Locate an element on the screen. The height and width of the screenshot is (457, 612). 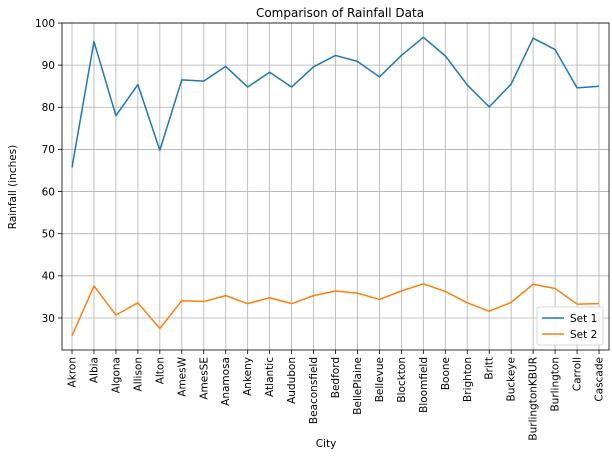
y-tick-label-70: 70 is located at coordinates (48, 150).